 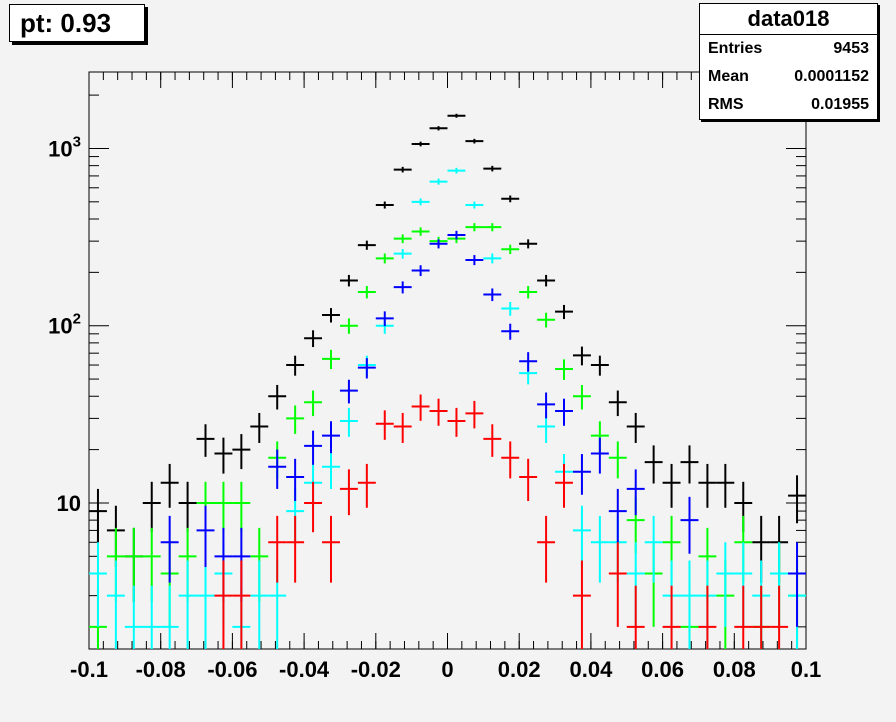 What do you see at coordinates (788, 19) in the screenshot?
I see `stats-histogram-name: data018` at bounding box center [788, 19].